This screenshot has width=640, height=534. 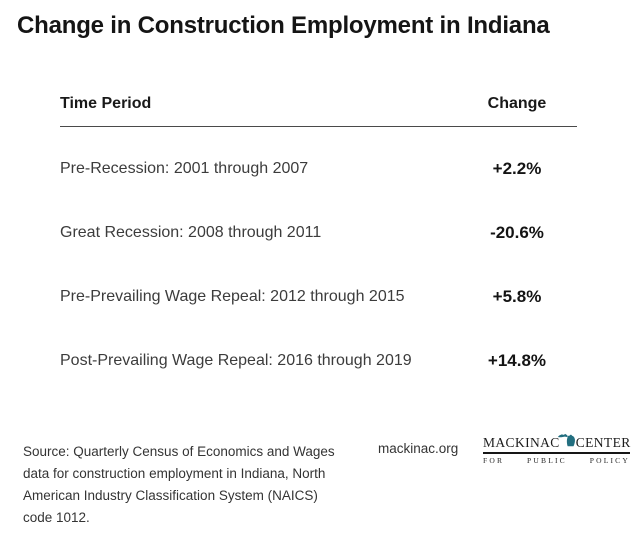 I want to click on table-row: Pre-Recession: 2001 through 2007 +2.2%, so click(x=318, y=168).